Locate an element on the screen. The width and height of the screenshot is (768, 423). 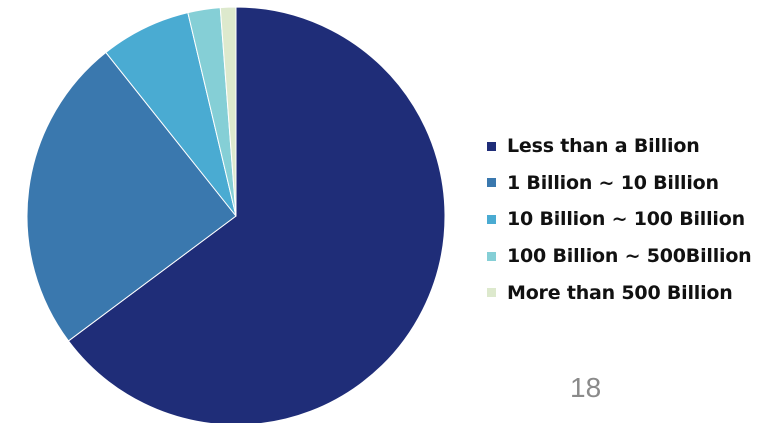
legend-item-3: 10 Billion ~ 100 Billion is located at coordinates (619, 219).